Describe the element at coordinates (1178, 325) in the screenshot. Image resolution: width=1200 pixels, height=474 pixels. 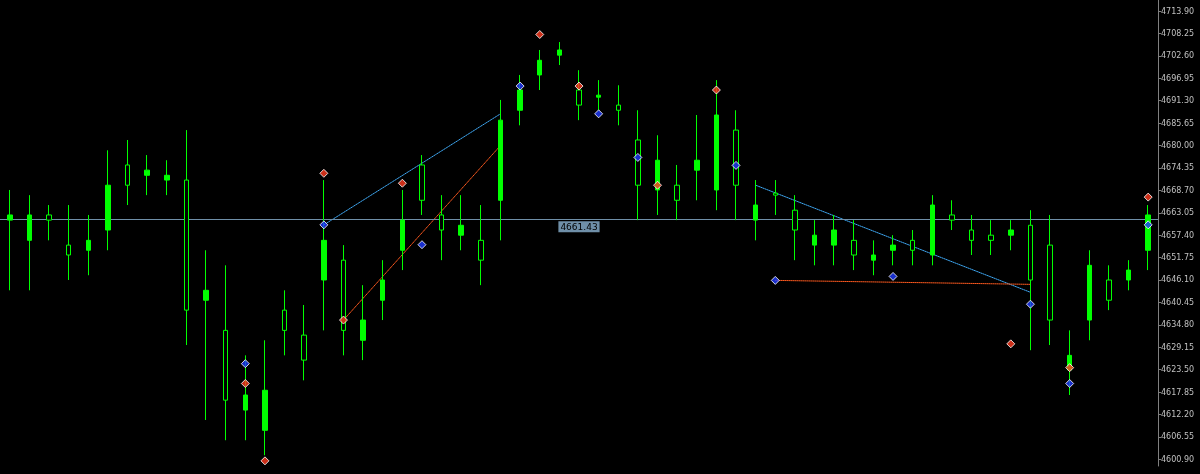
I see `y-tick-label: 4634.80` at that location.